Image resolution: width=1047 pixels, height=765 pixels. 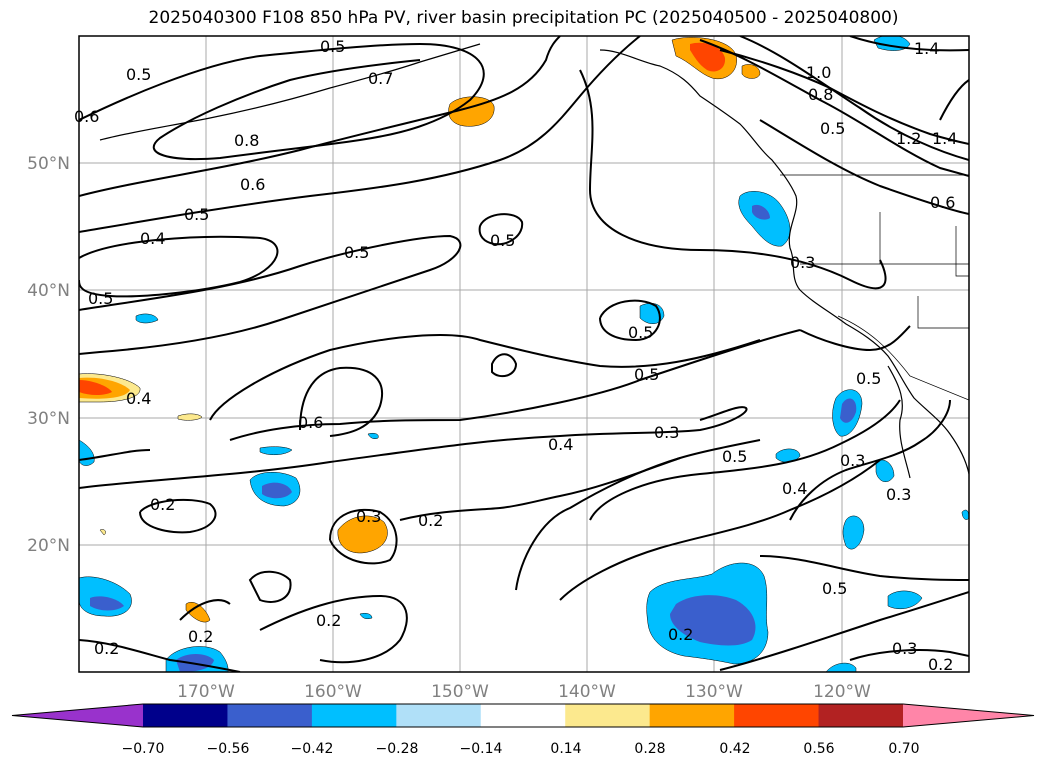 What do you see at coordinates (312, 749) in the screenshot?
I see `colorbar-tick-label: −0.42` at bounding box center [312, 749].